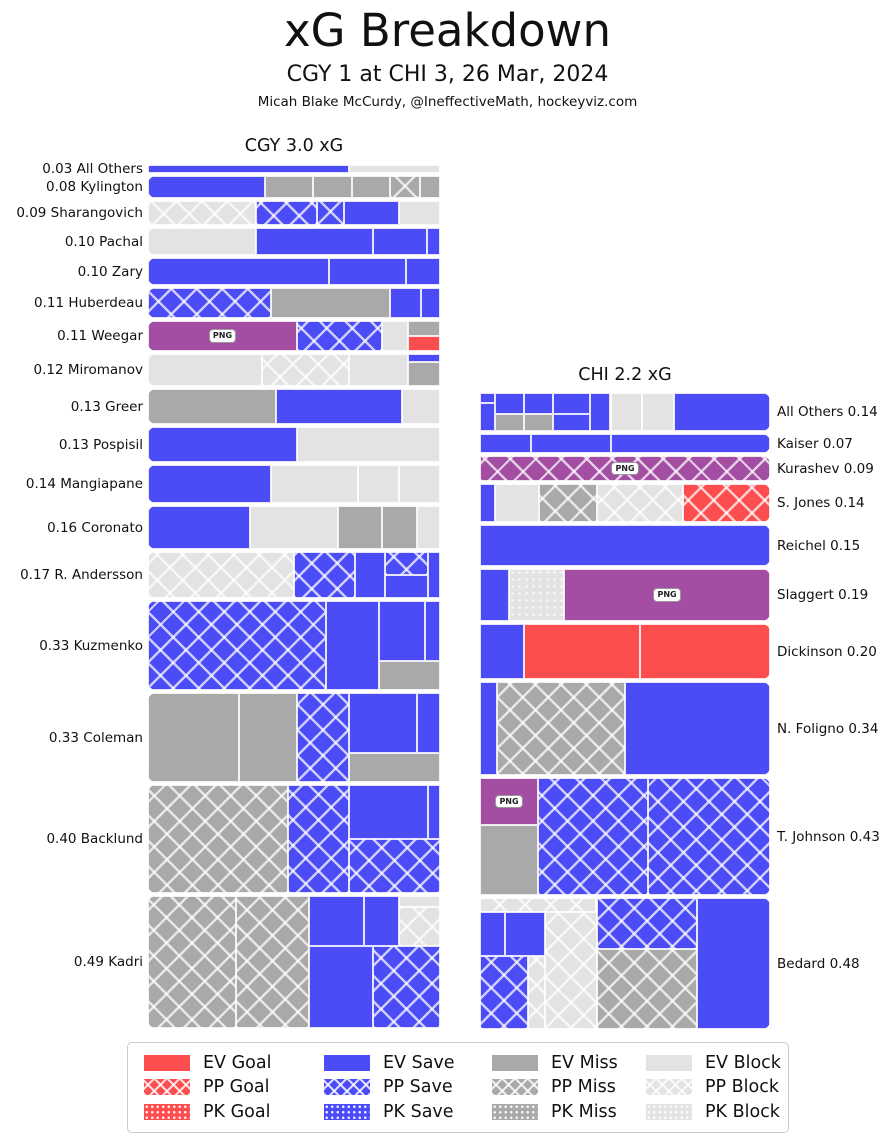 This screenshot has width=895, height=1142. I want to click on legend-swatch-pp-goal, so click(167, 1087).